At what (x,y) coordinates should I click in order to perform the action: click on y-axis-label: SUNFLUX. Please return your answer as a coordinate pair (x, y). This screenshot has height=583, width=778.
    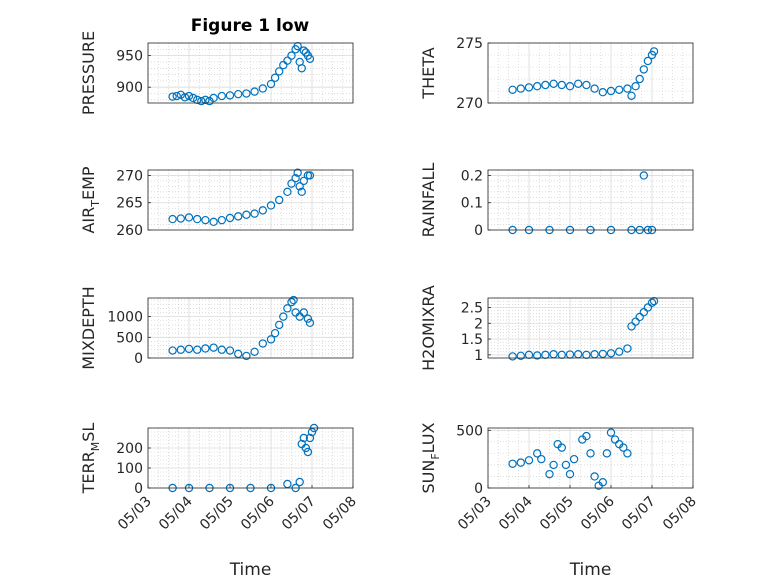
    Looking at the image, I should click on (430, 457).